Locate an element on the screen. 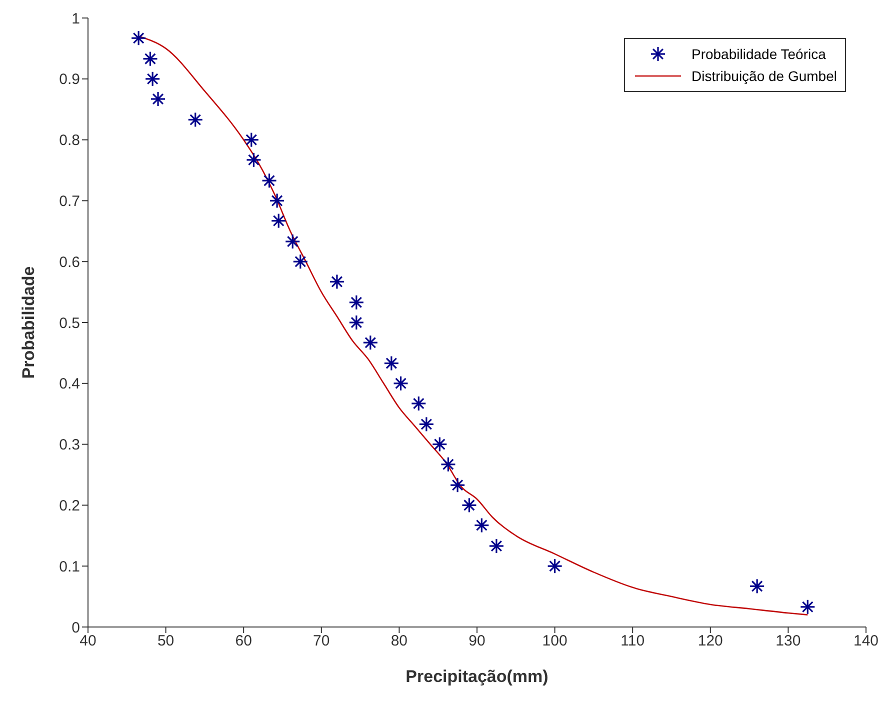 This screenshot has width=894, height=715. y-tick-label: 0.2 is located at coordinates (69, 506).